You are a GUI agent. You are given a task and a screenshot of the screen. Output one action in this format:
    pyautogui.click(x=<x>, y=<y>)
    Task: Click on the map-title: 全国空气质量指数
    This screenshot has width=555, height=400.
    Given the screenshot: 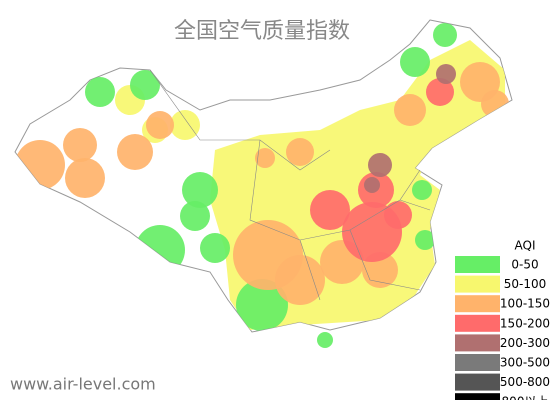 What is the action you would take?
    pyautogui.click(x=262, y=31)
    